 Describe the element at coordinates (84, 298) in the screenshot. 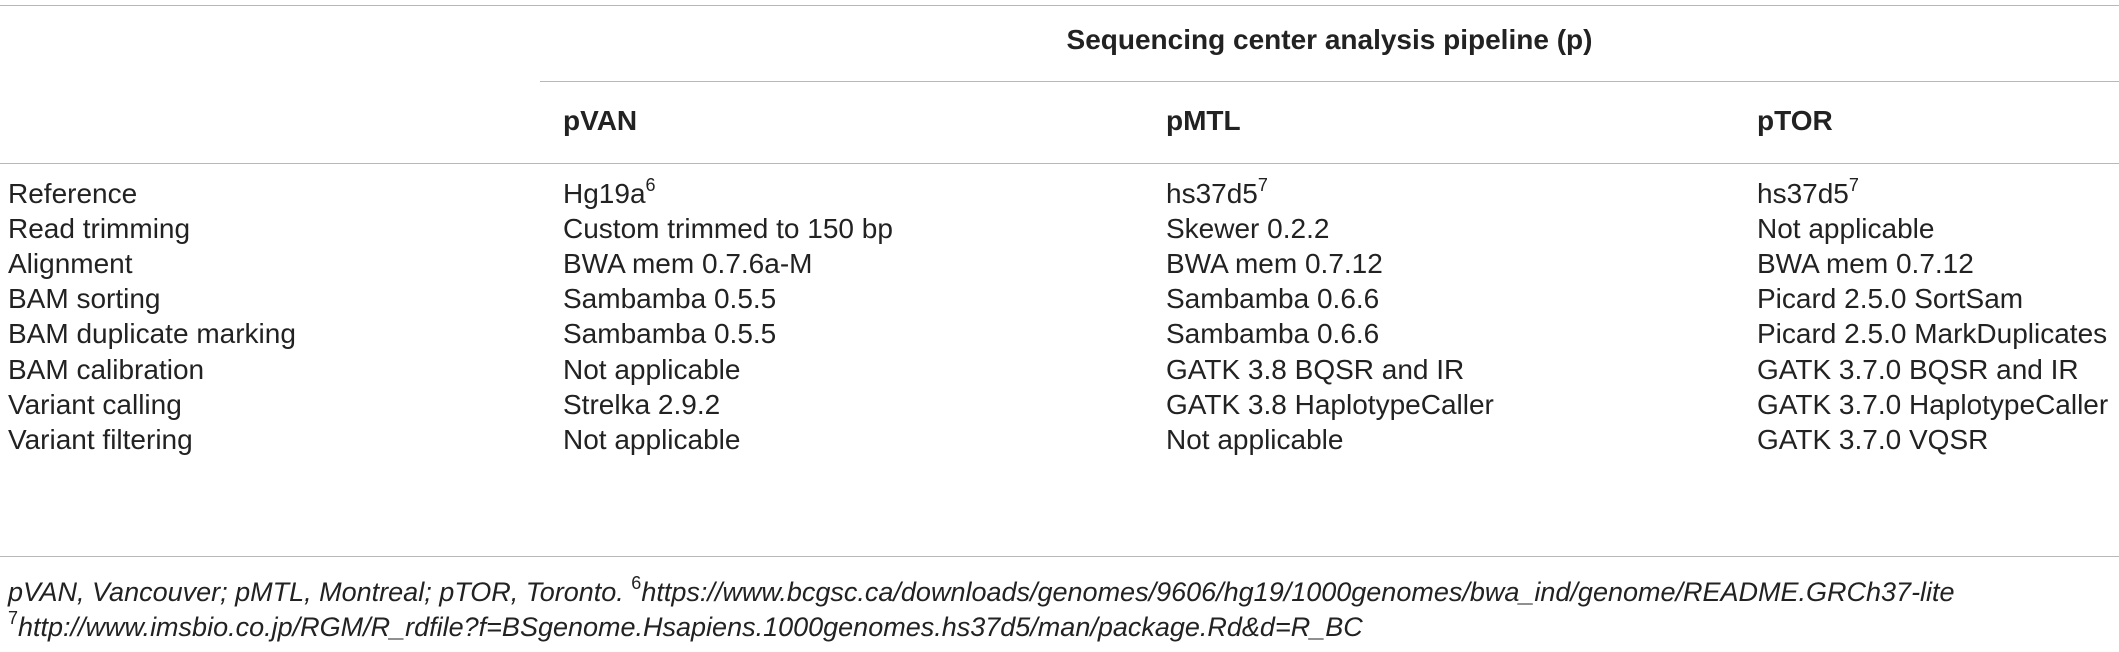

I see `row-label: BAM sorting` at that location.